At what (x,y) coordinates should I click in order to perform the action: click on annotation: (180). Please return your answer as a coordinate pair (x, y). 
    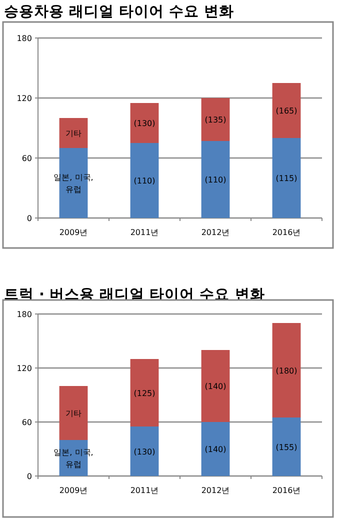
    Looking at the image, I should click on (287, 371).